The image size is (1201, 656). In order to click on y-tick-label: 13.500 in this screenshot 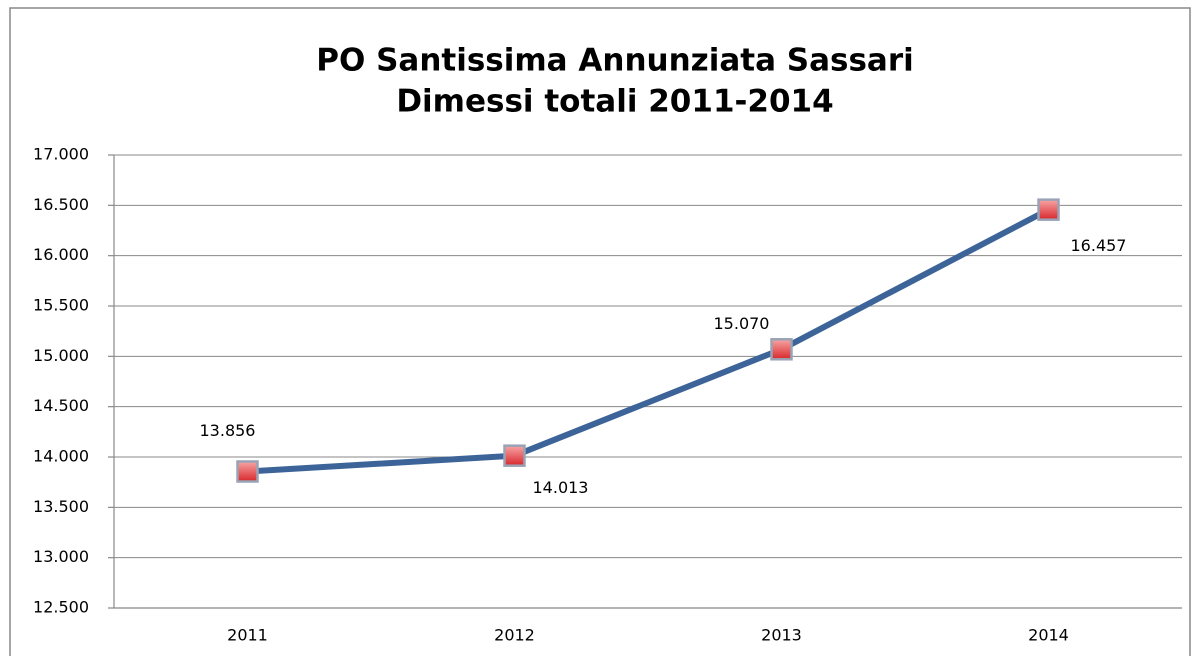, I will do `click(61, 506)`.